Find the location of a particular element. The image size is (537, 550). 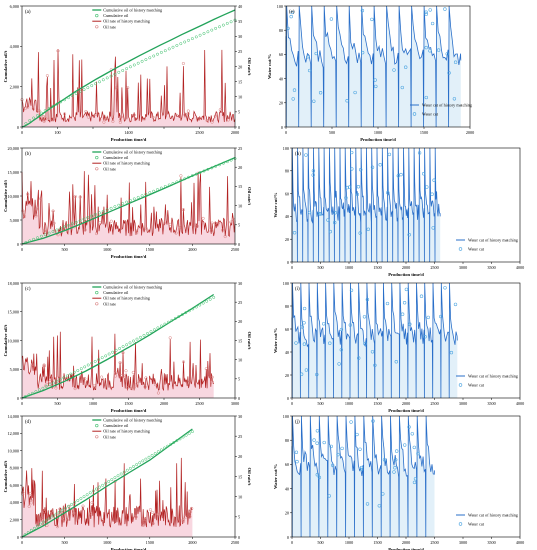

panel-a-legend-label: Oil rate is located at coordinates (109, 26).